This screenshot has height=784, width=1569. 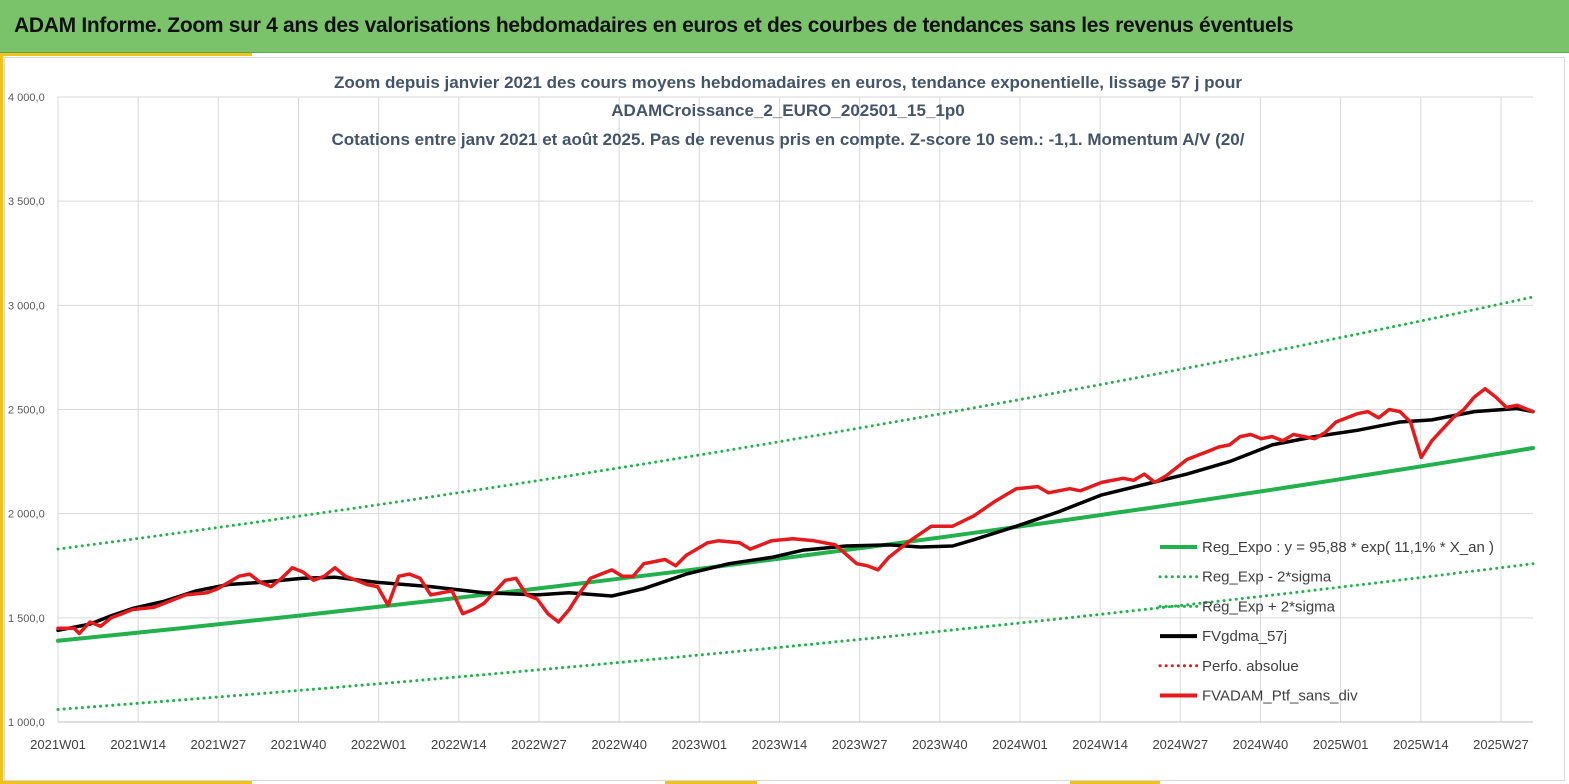 I want to click on x-tick-label: 2025W14, so click(x=1421, y=744).